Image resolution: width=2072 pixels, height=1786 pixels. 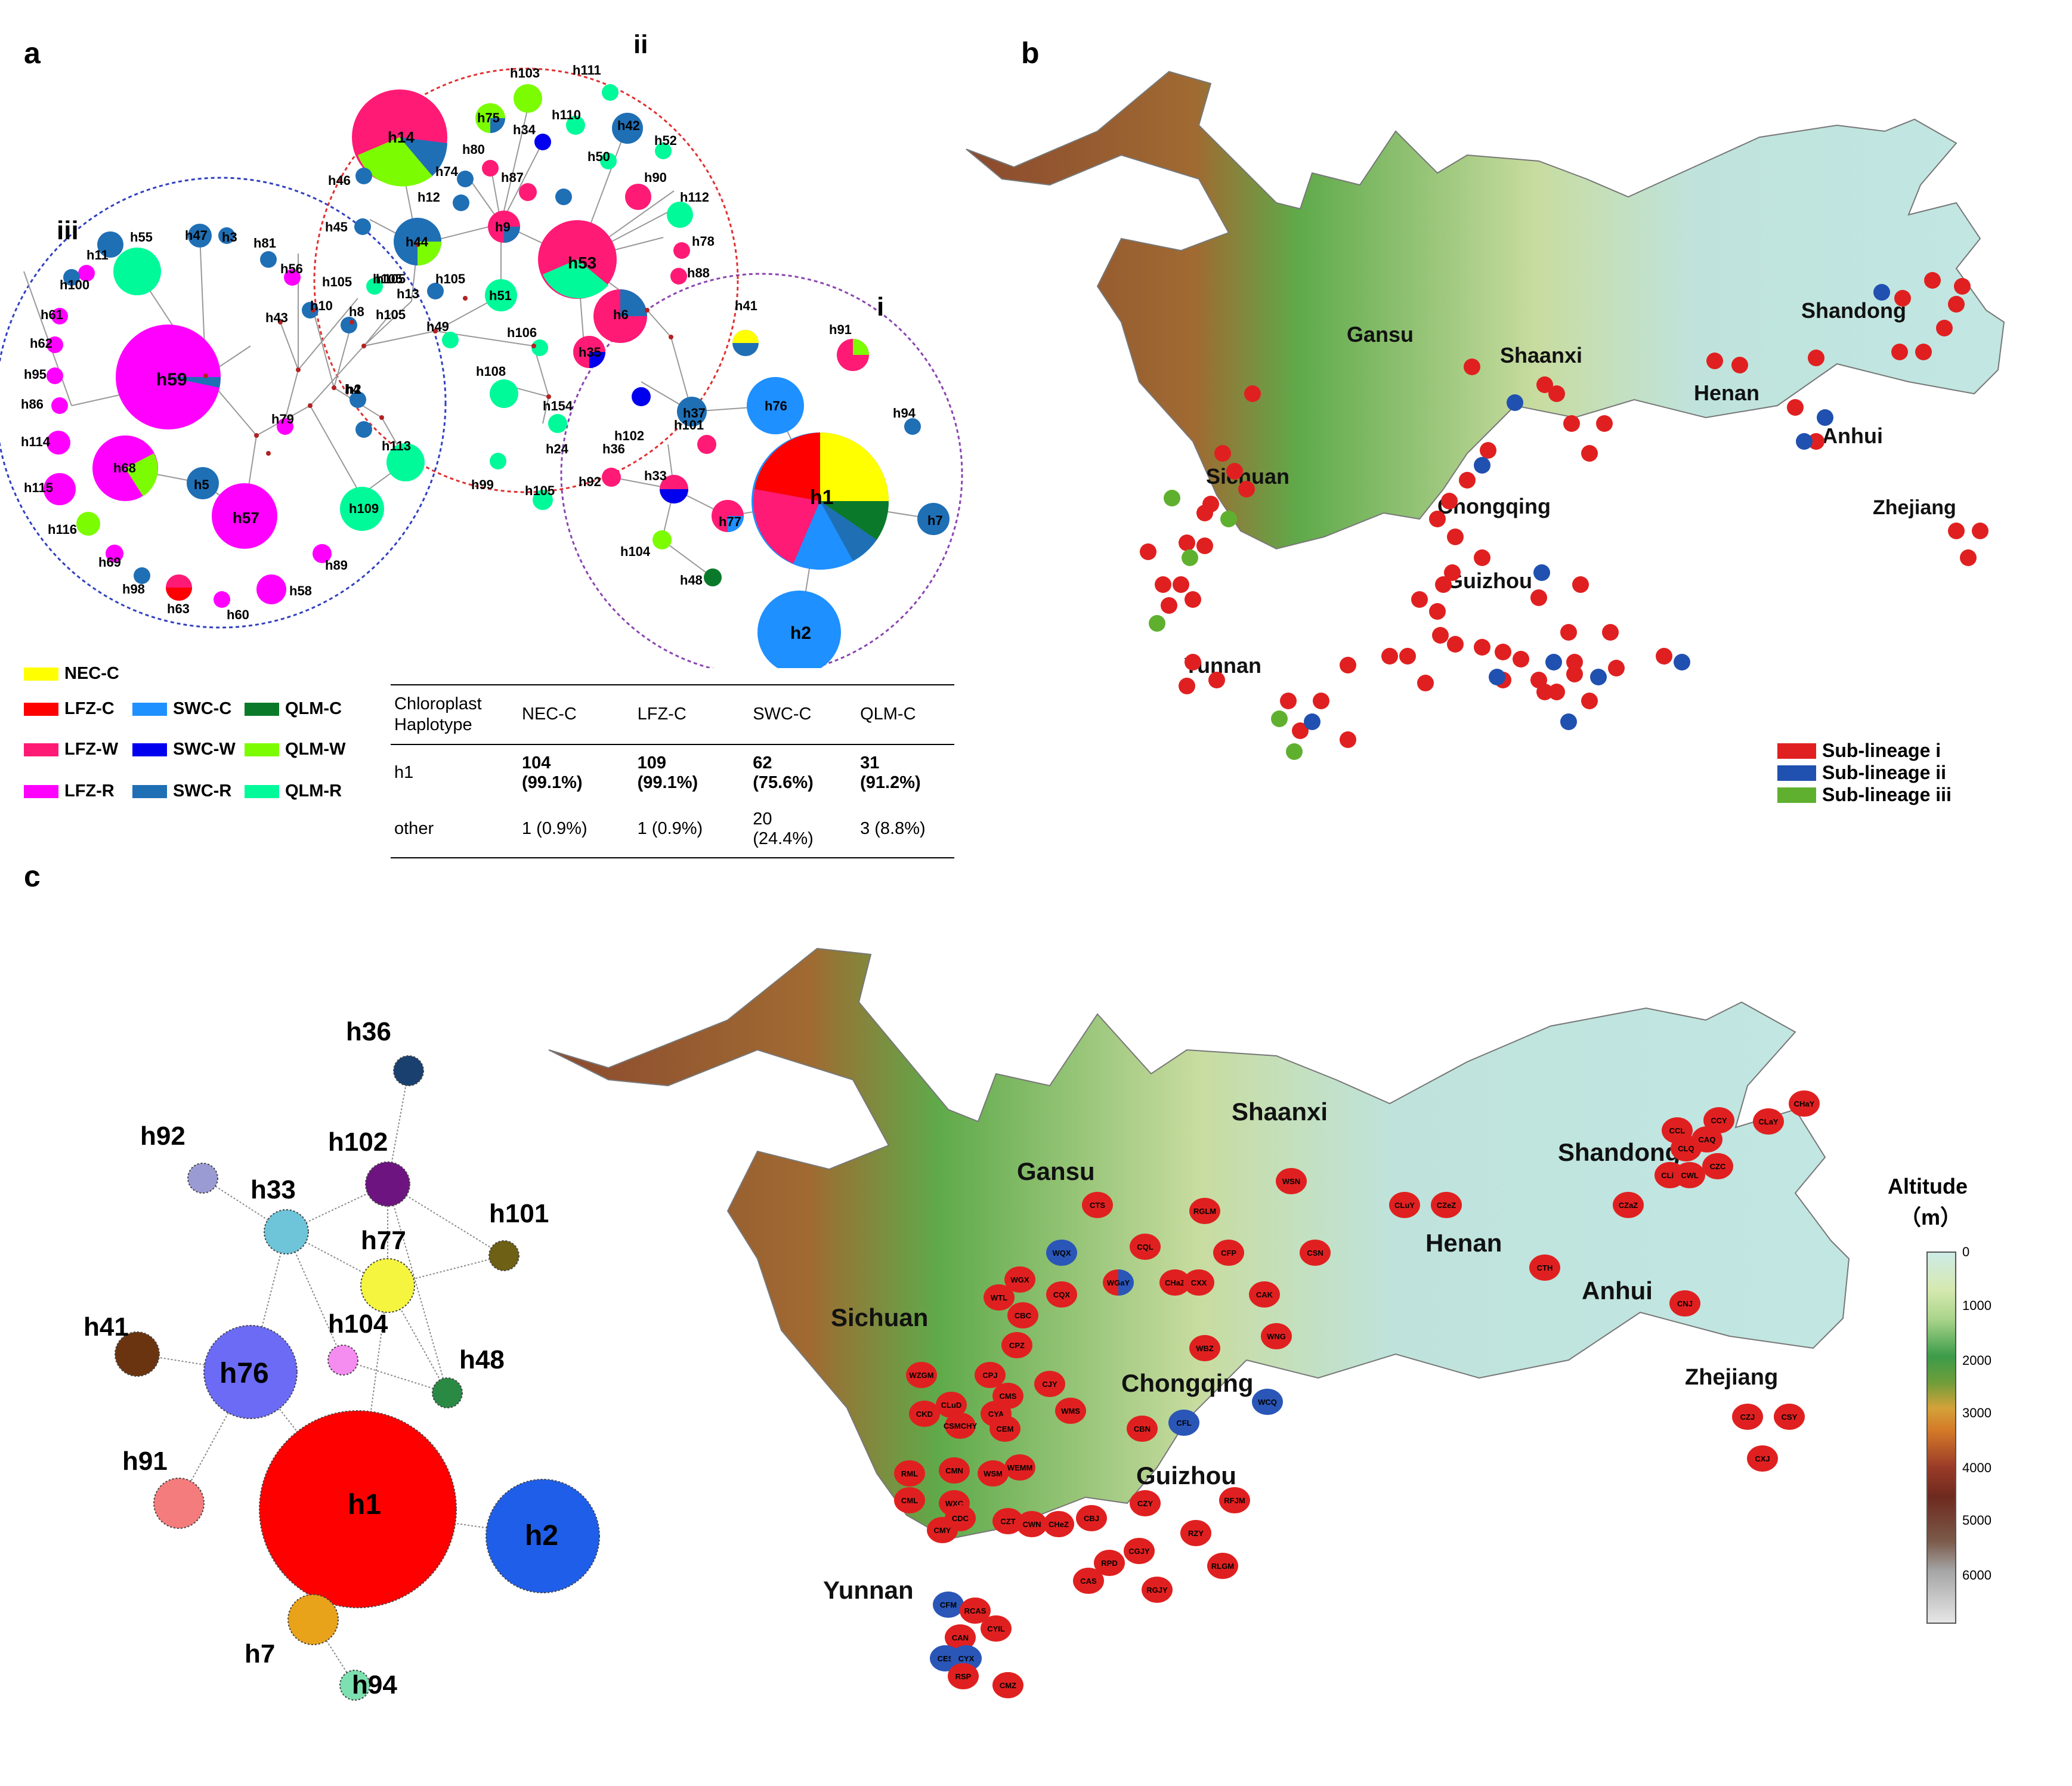 I want to click on map-b-sites, so click(x=1564, y=516).